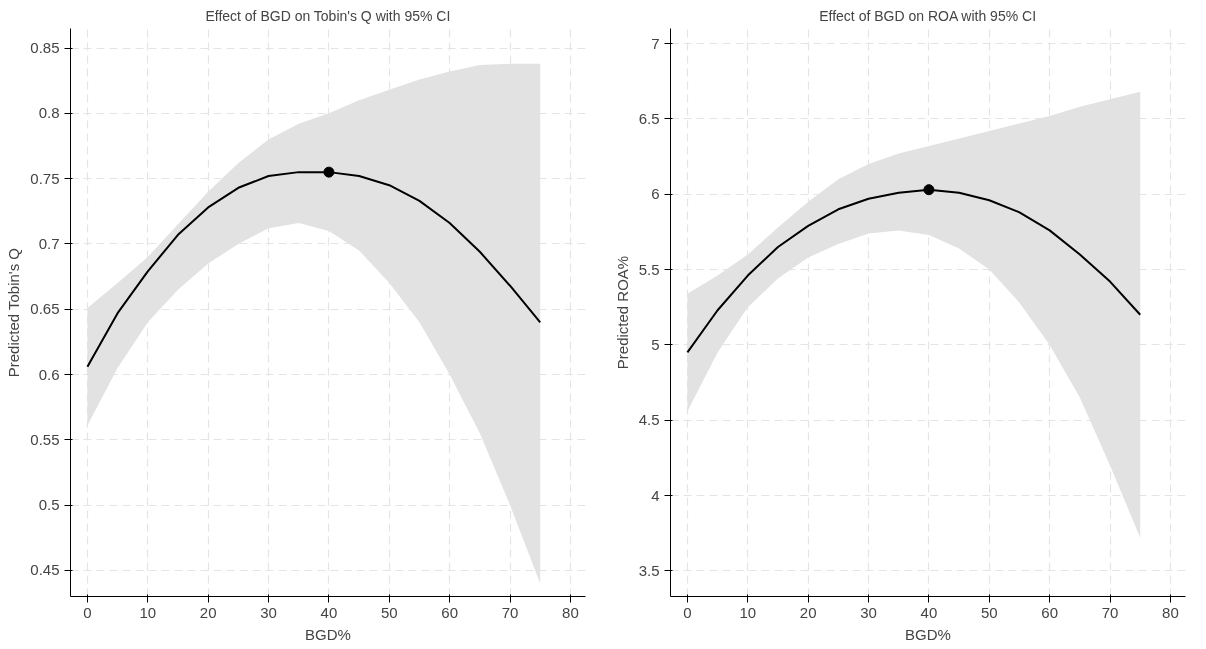 The height and width of the screenshot is (649, 1206). I want to click on y-axis-title: Predicted ROA%, so click(622, 312).